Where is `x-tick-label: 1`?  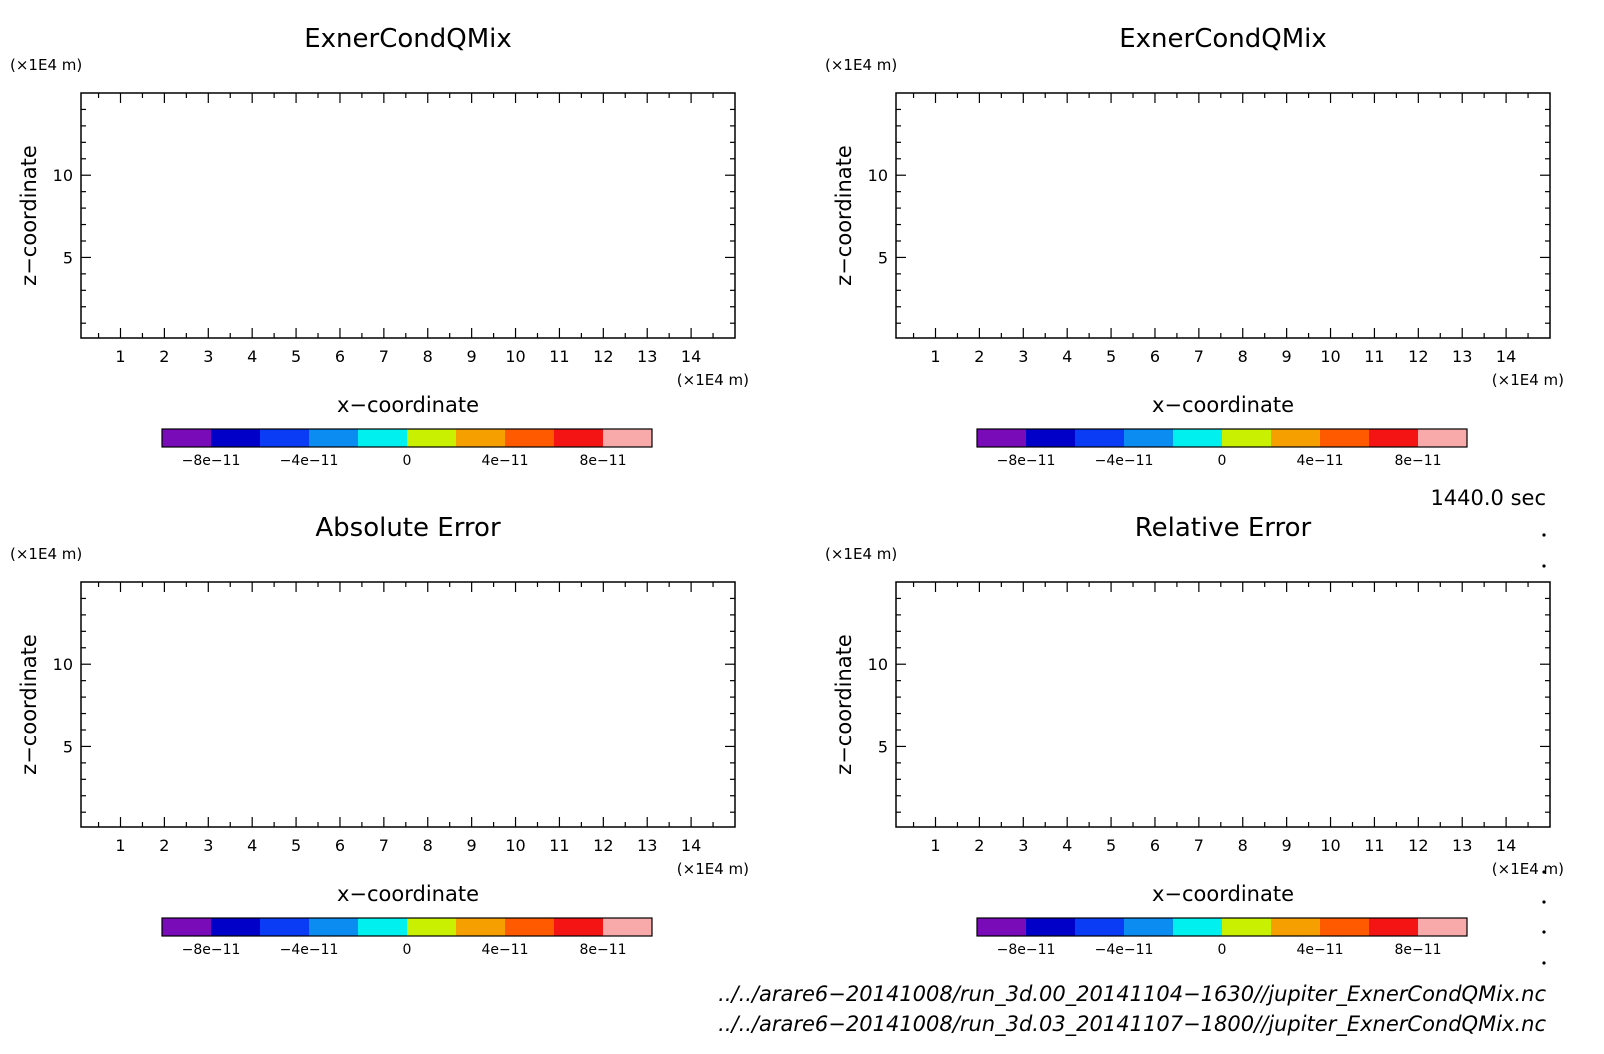 x-tick-label: 1 is located at coordinates (120, 356).